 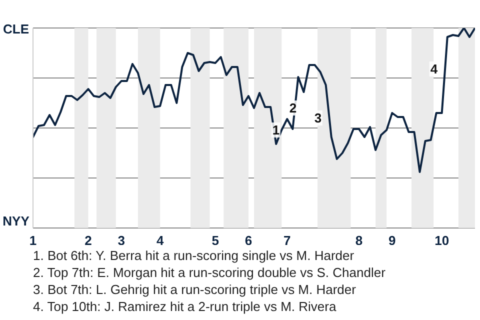 What do you see at coordinates (318, 118) in the screenshot?
I see `annotation: 3` at bounding box center [318, 118].